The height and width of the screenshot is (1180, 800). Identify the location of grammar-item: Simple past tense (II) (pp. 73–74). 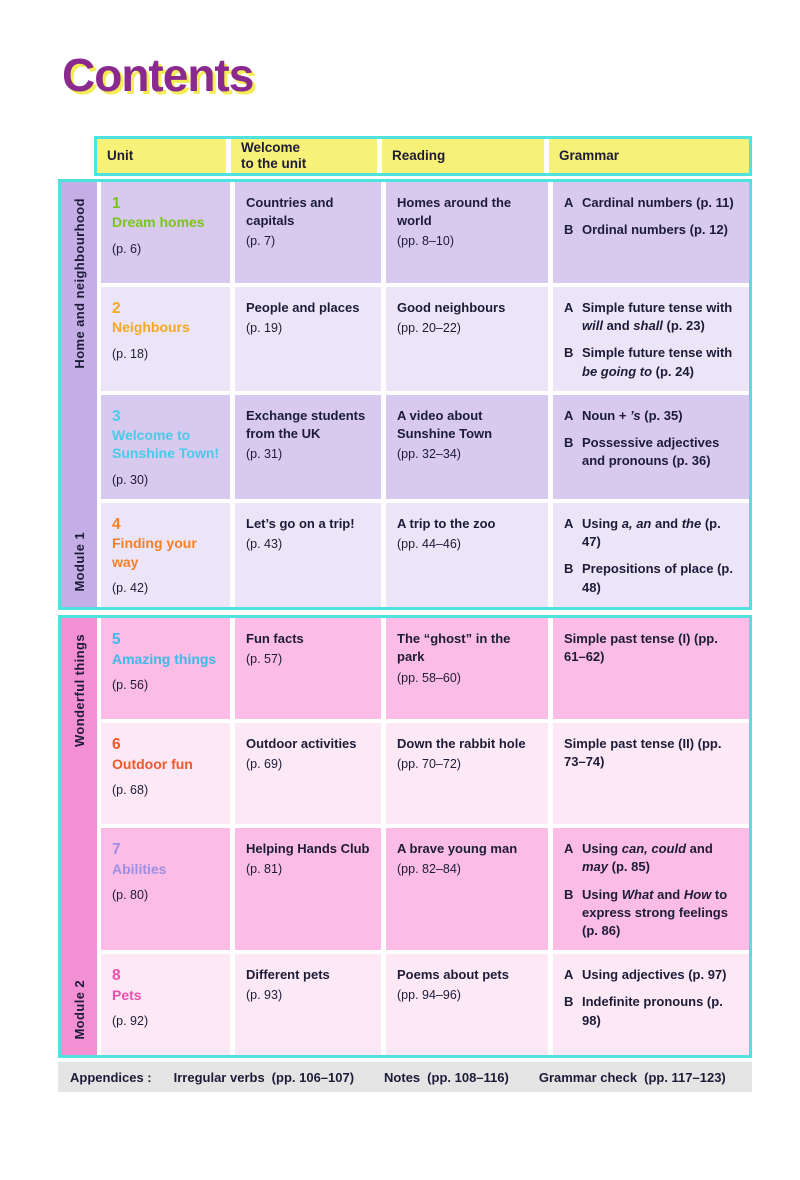
(651, 753).